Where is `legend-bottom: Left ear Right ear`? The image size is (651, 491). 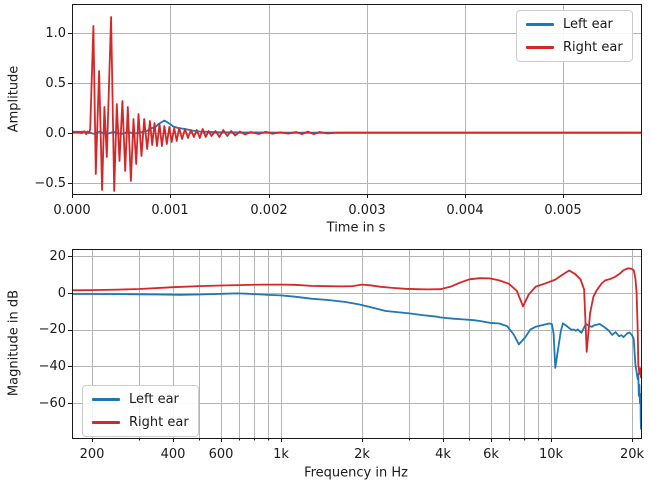
legend-bottom: Left ear Right ear is located at coordinates (140, 411).